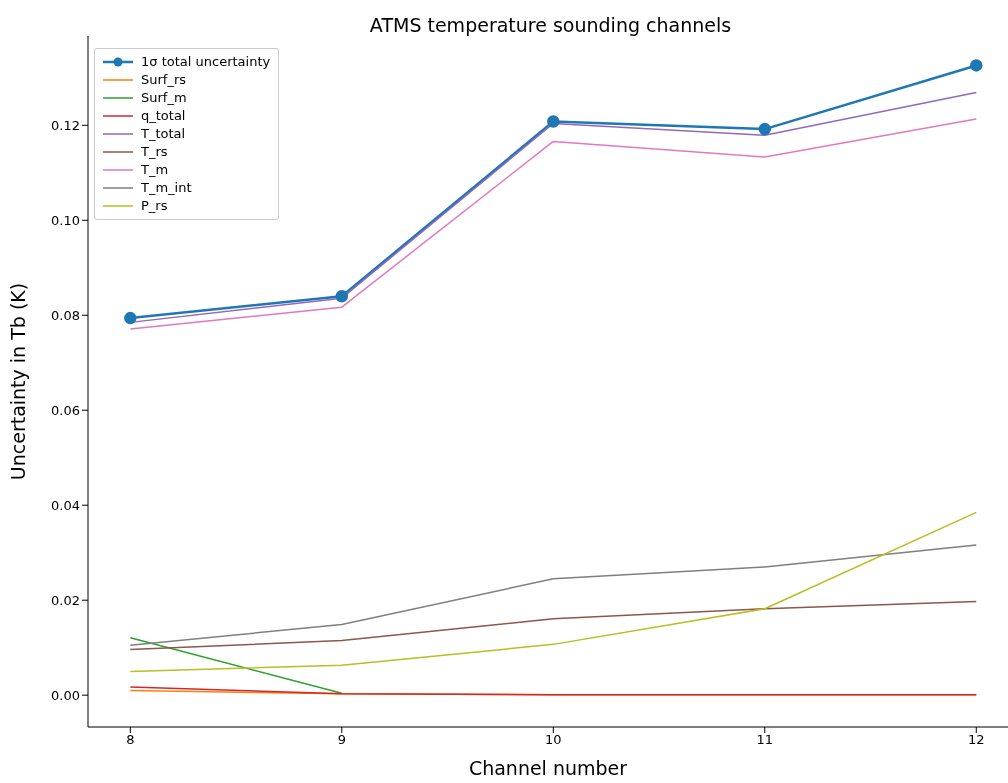 This screenshot has width=1008, height=783. What do you see at coordinates (976, 740) in the screenshot?
I see `x-tick-label: 12` at bounding box center [976, 740].